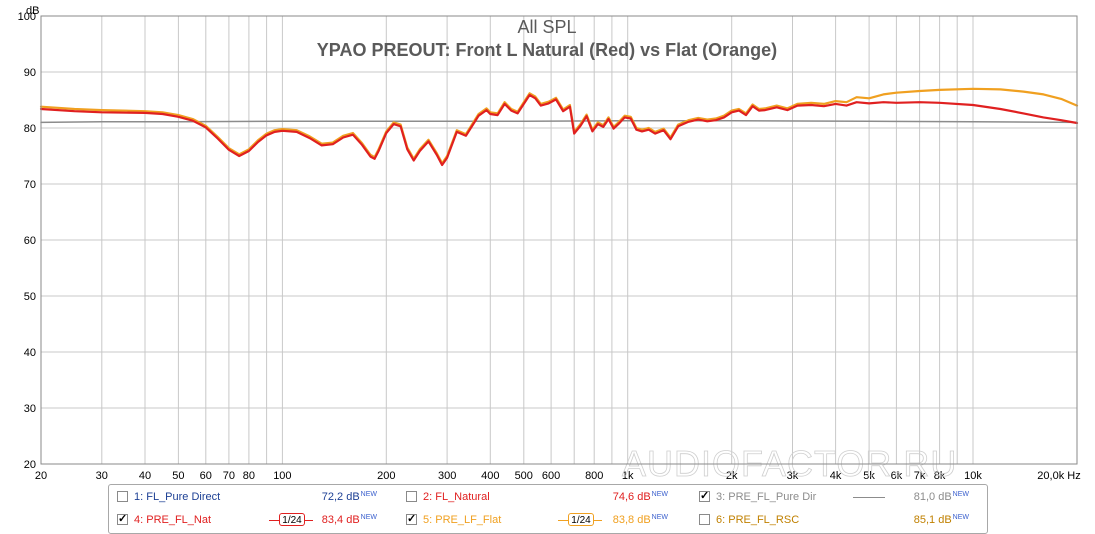 Image resolution: width=1095 pixels, height=534 pixels. What do you see at coordinates (145, 476) in the screenshot?
I see `x-tick-label: 40` at bounding box center [145, 476].